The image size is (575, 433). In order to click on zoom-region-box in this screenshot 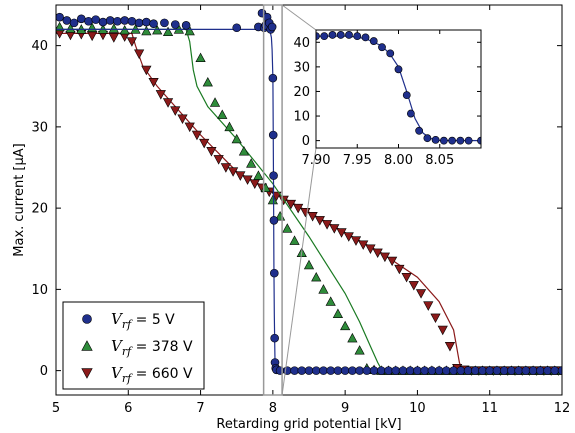, I will do `click(272, 200)`.